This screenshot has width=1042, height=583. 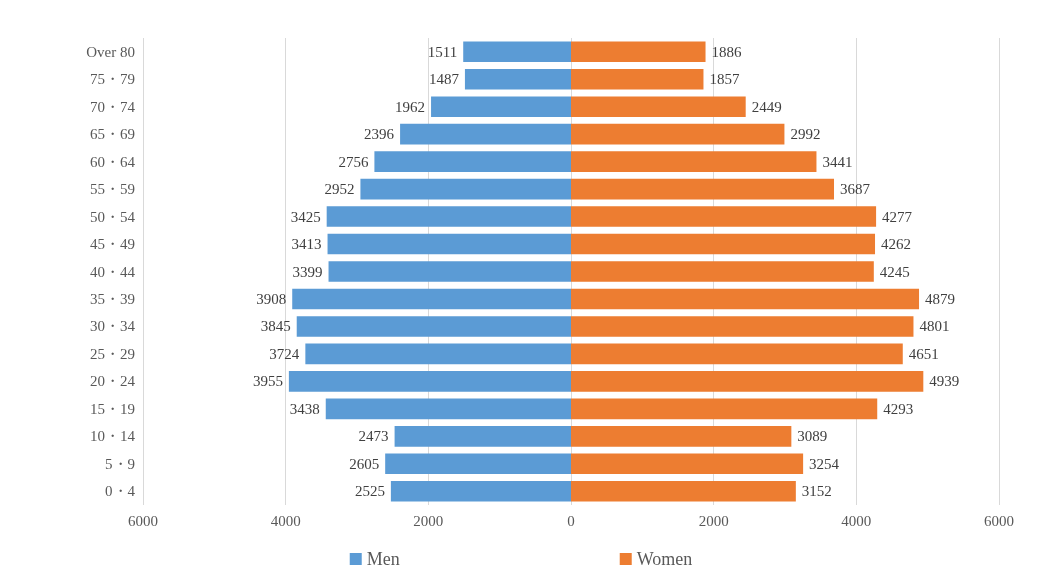 I want to click on y-tick-label: 55・59, so click(x=112, y=189).